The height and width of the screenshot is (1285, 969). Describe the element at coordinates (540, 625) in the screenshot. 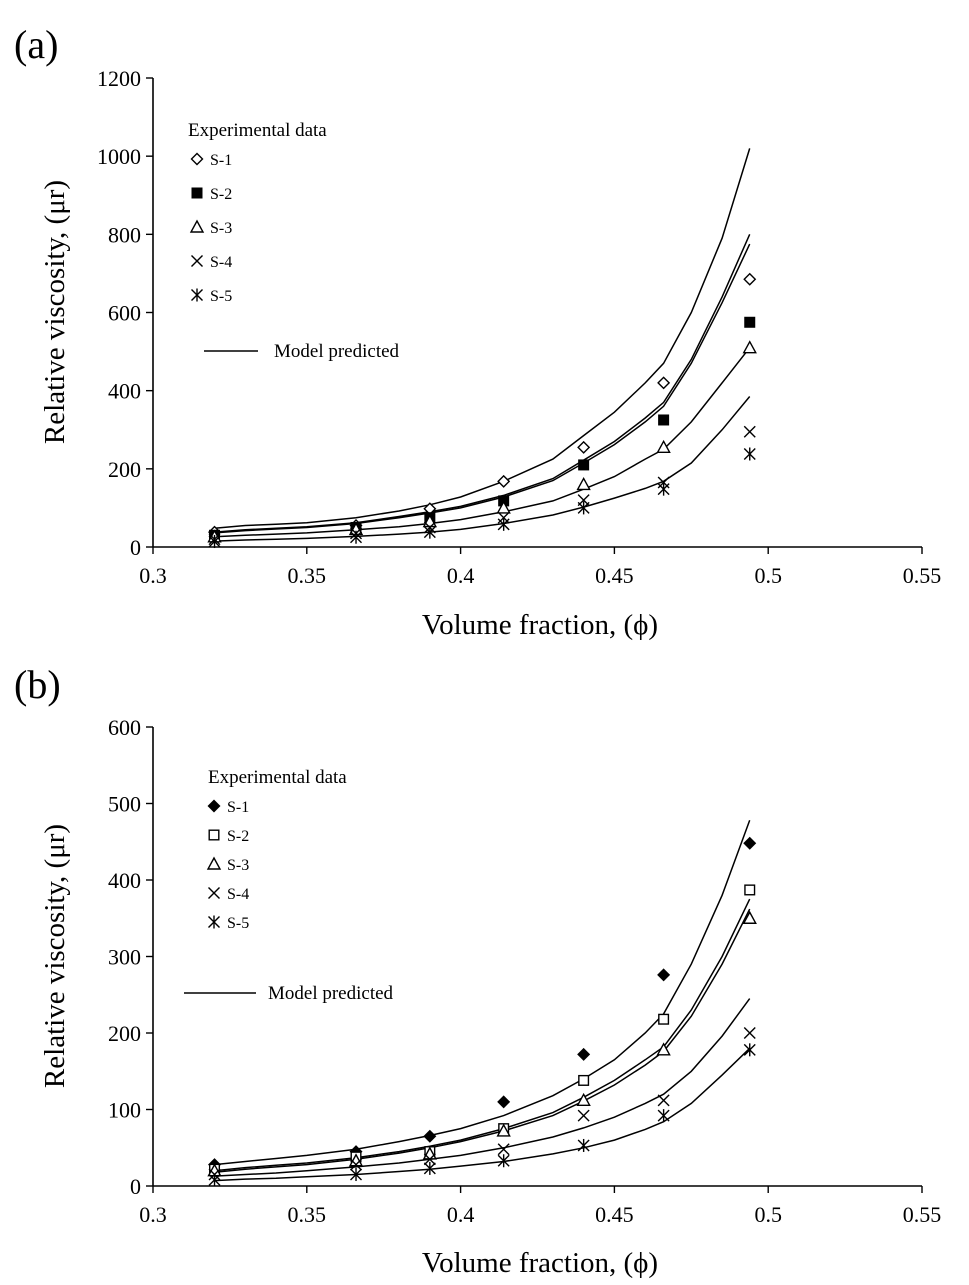

I see `panel-a-xlabel: Volume fraction, (ϕ)` at that location.